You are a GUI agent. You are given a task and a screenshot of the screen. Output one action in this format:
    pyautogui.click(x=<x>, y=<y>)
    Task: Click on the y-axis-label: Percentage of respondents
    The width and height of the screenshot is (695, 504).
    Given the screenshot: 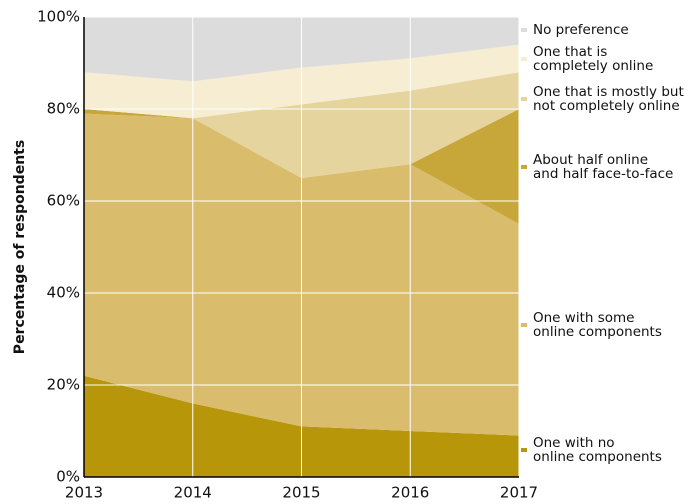 What is the action you would take?
    pyautogui.click(x=20, y=247)
    